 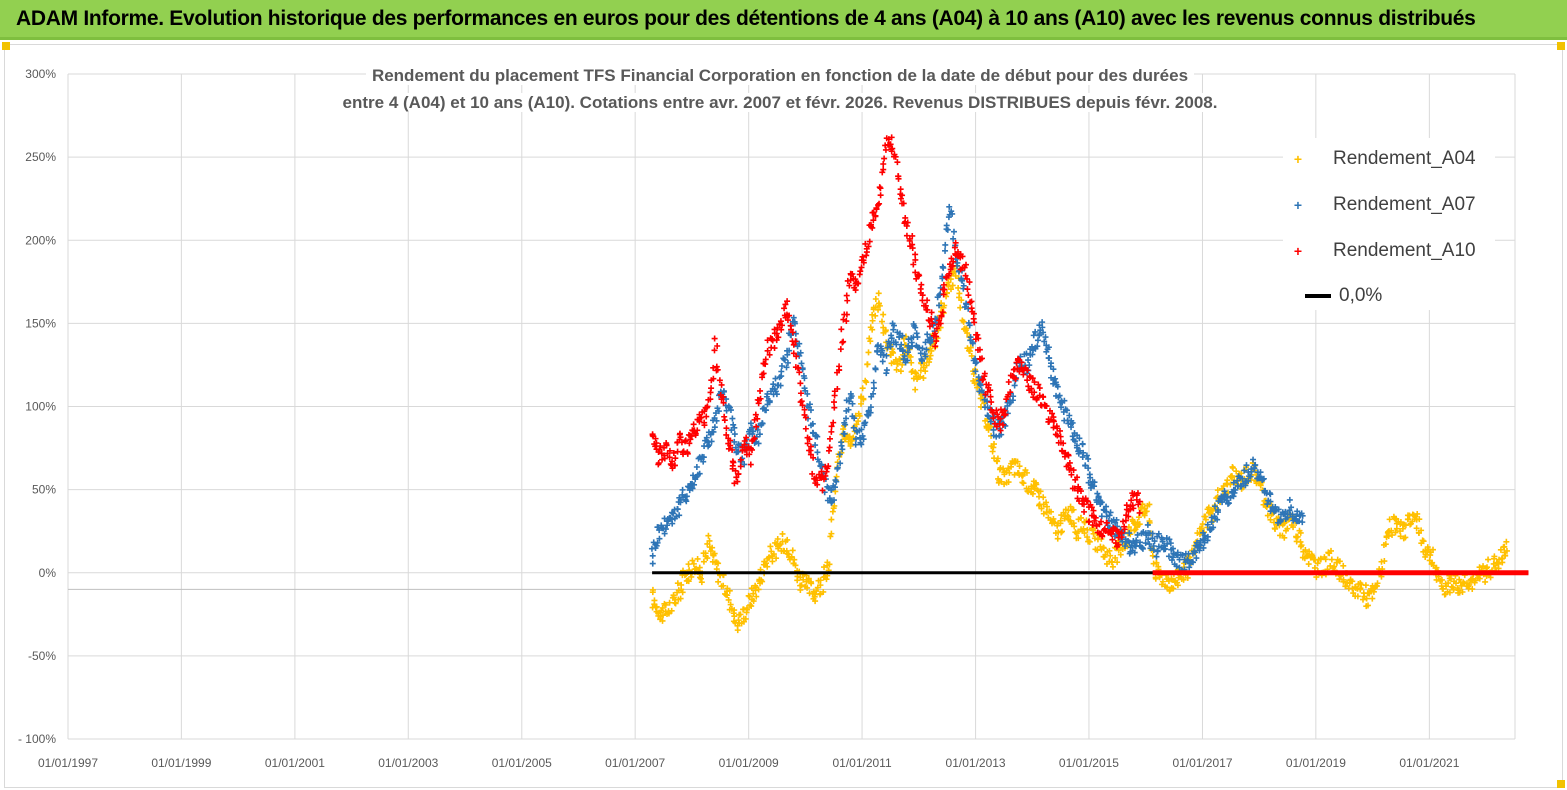 I want to click on y-tick-label: 250%, so click(x=40, y=157).